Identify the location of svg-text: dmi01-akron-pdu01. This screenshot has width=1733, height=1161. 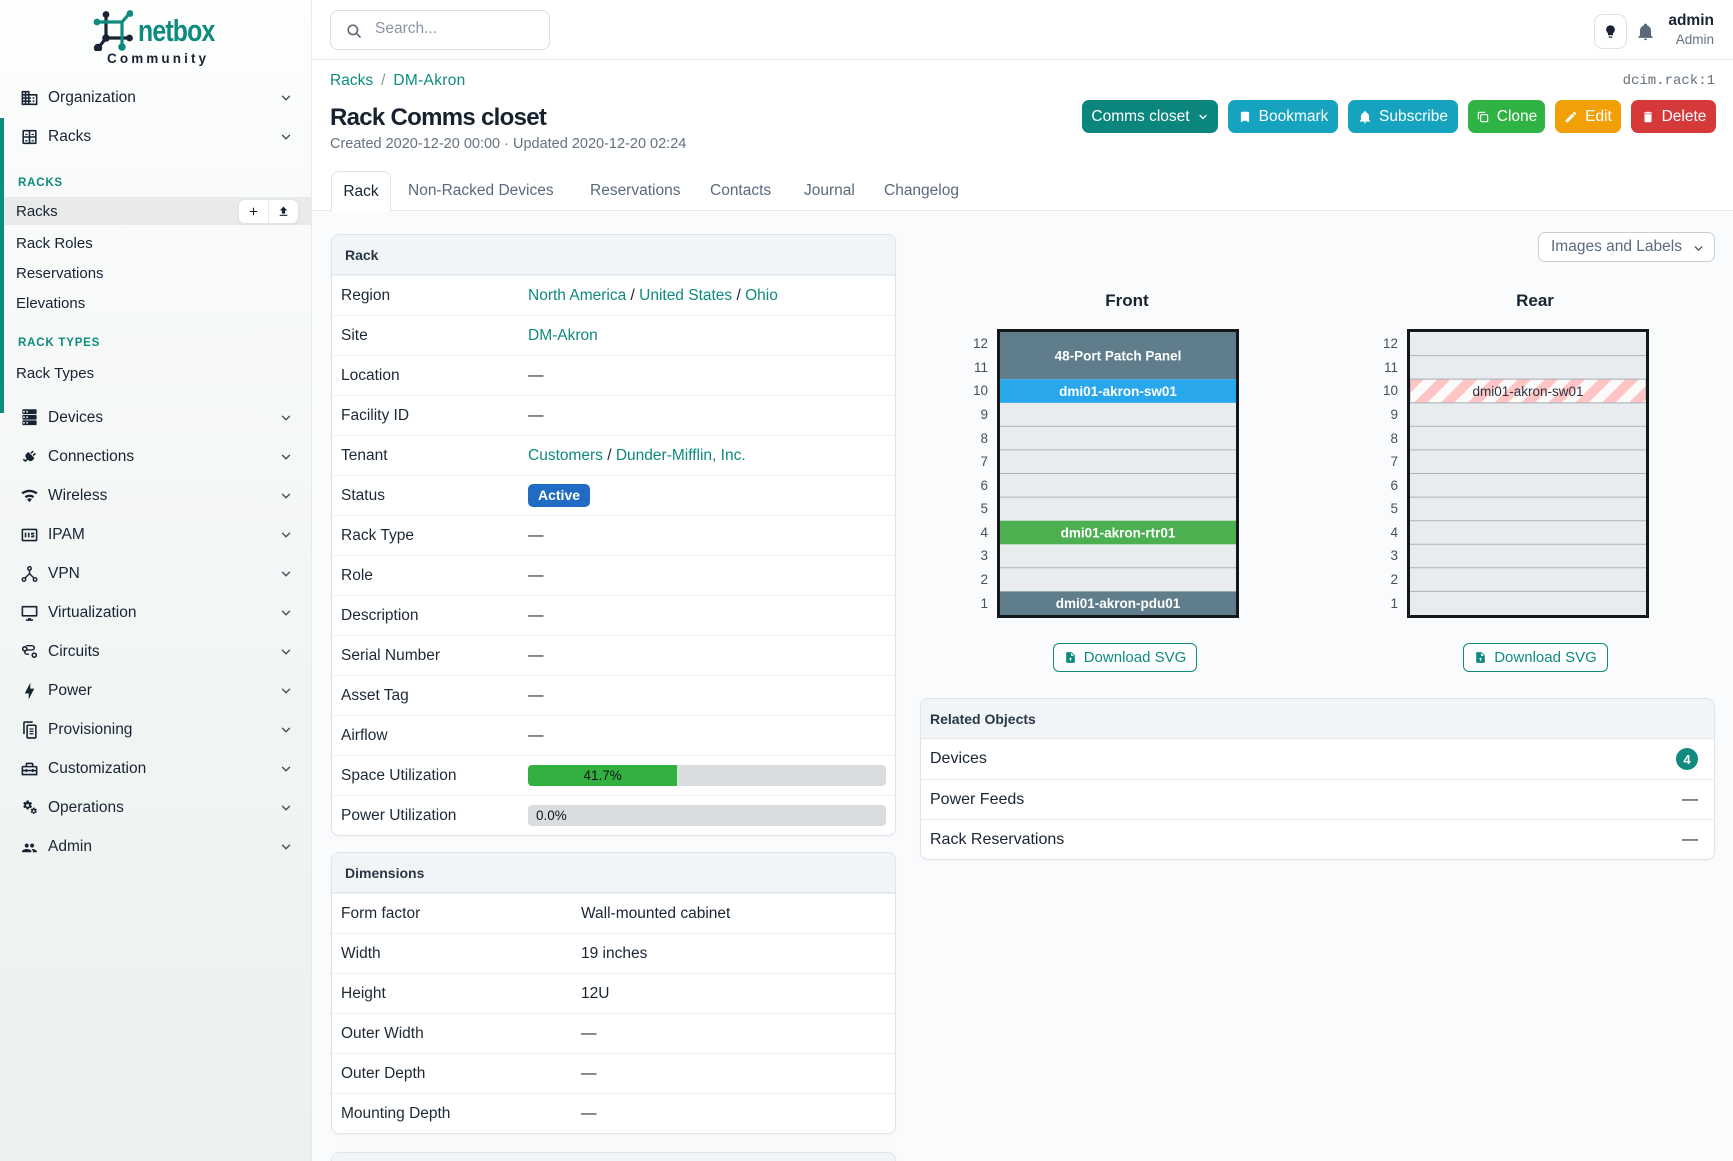
(1118, 603).